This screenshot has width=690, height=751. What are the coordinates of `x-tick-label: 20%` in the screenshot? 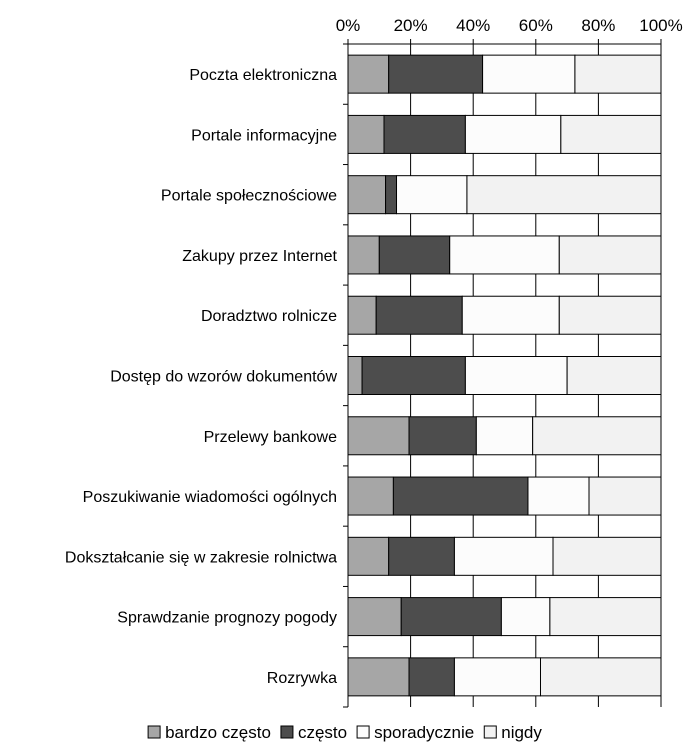 It's located at (411, 25).